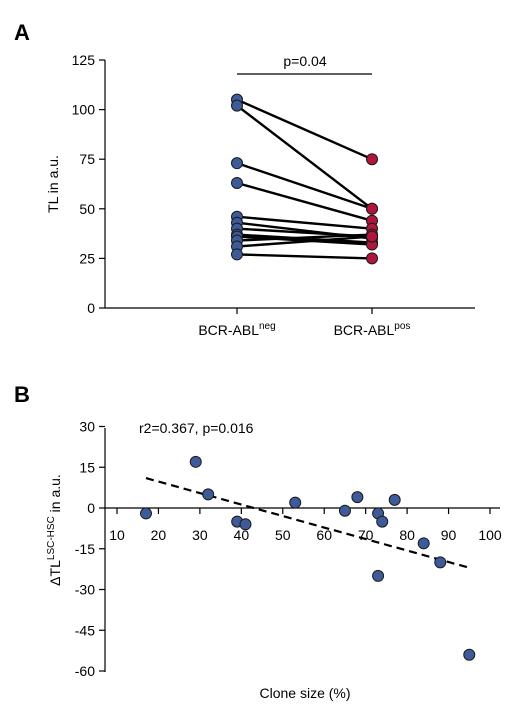 The image size is (520, 720). I want to click on y-tick-label-b: 0, so click(91, 508).